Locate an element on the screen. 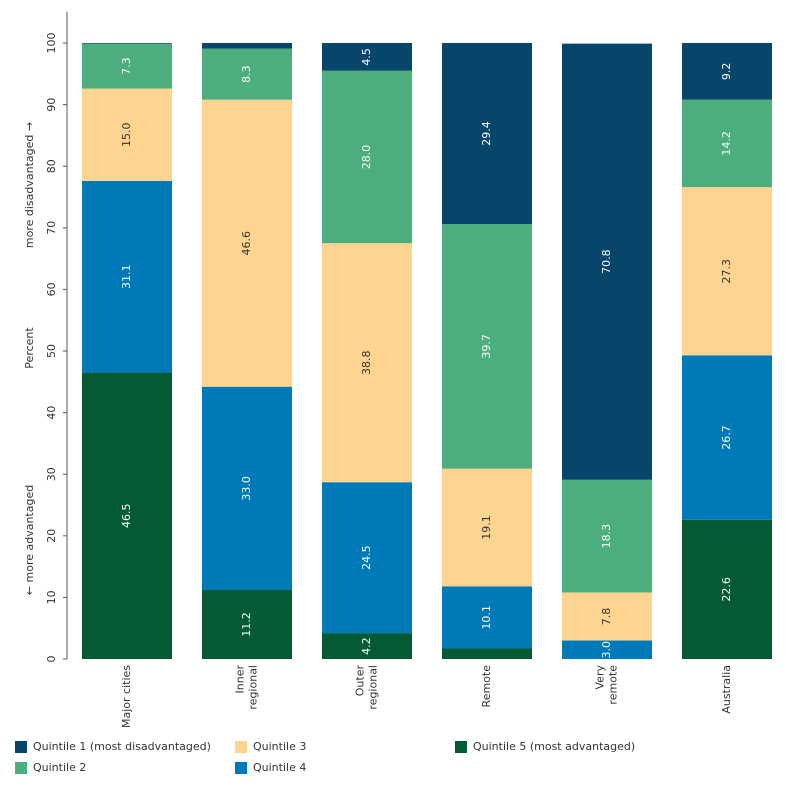 The image size is (800, 804). x-tick-label-line: Major cities is located at coordinates (126, 696).